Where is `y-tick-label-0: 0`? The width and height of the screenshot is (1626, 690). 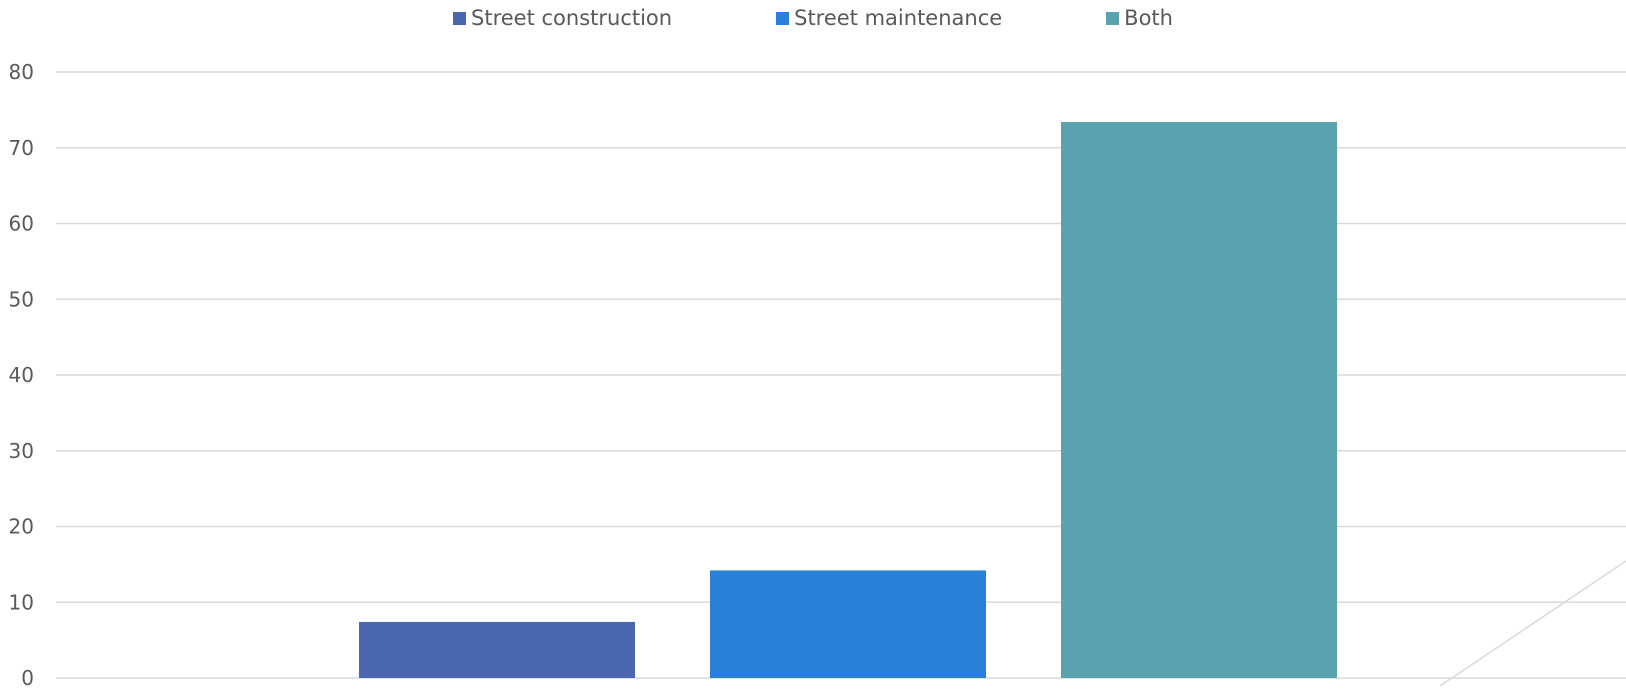 y-tick-label-0: 0 is located at coordinates (27, 676).